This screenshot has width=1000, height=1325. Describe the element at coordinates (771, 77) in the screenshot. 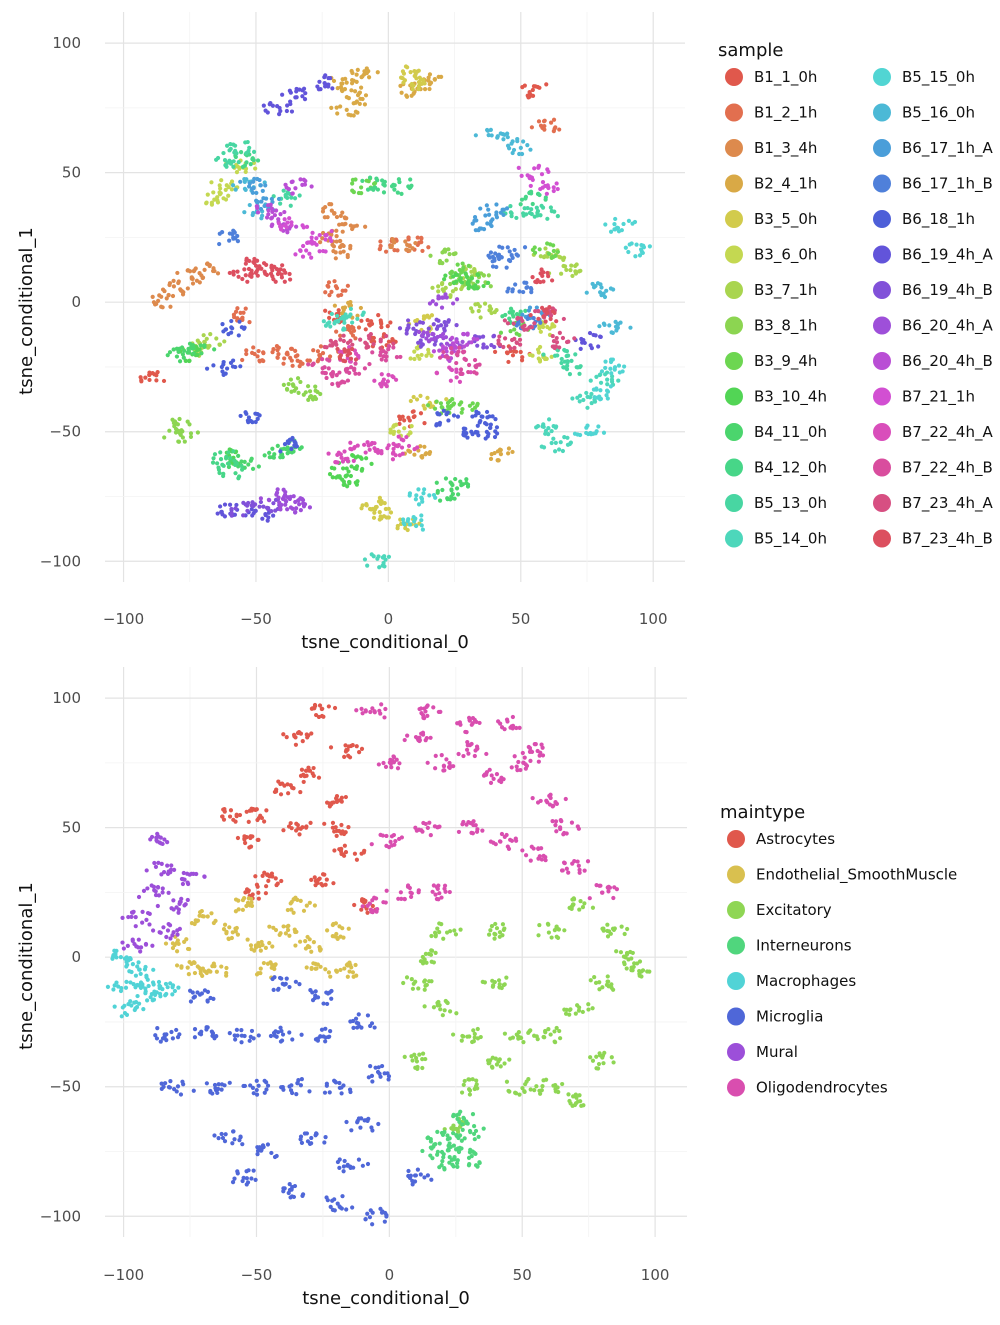

I see `legend-item: B1_1_0h` at that location.